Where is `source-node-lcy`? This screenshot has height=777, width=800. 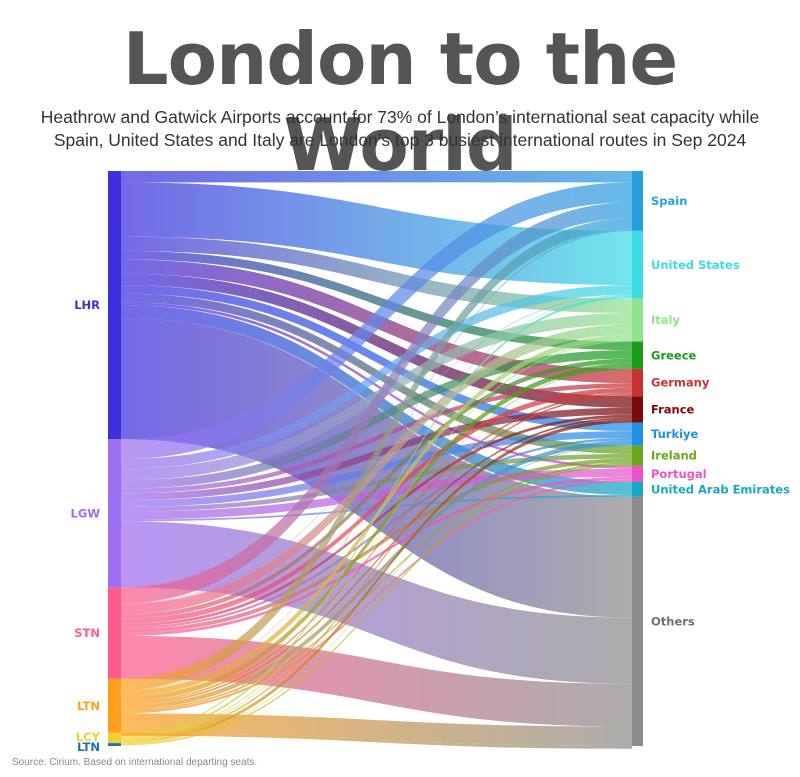
source-node-lcy is located at coordinates (114, 738).